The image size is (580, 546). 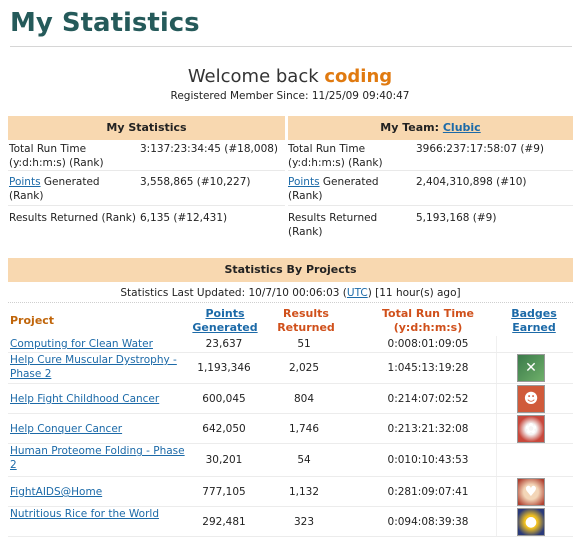 What do you see at coordinates (81, 344) in the screenshot?
I see `project-link: Computing for Clean Water` at bounding box center [81, 344].